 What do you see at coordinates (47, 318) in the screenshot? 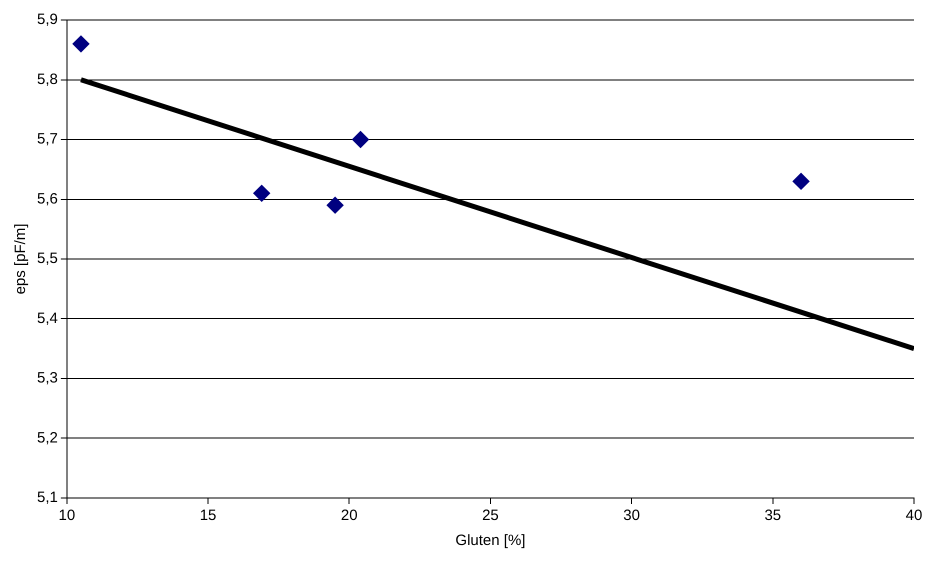
I see `y-tick-label: 5,4` at bounding box center [47, 318].